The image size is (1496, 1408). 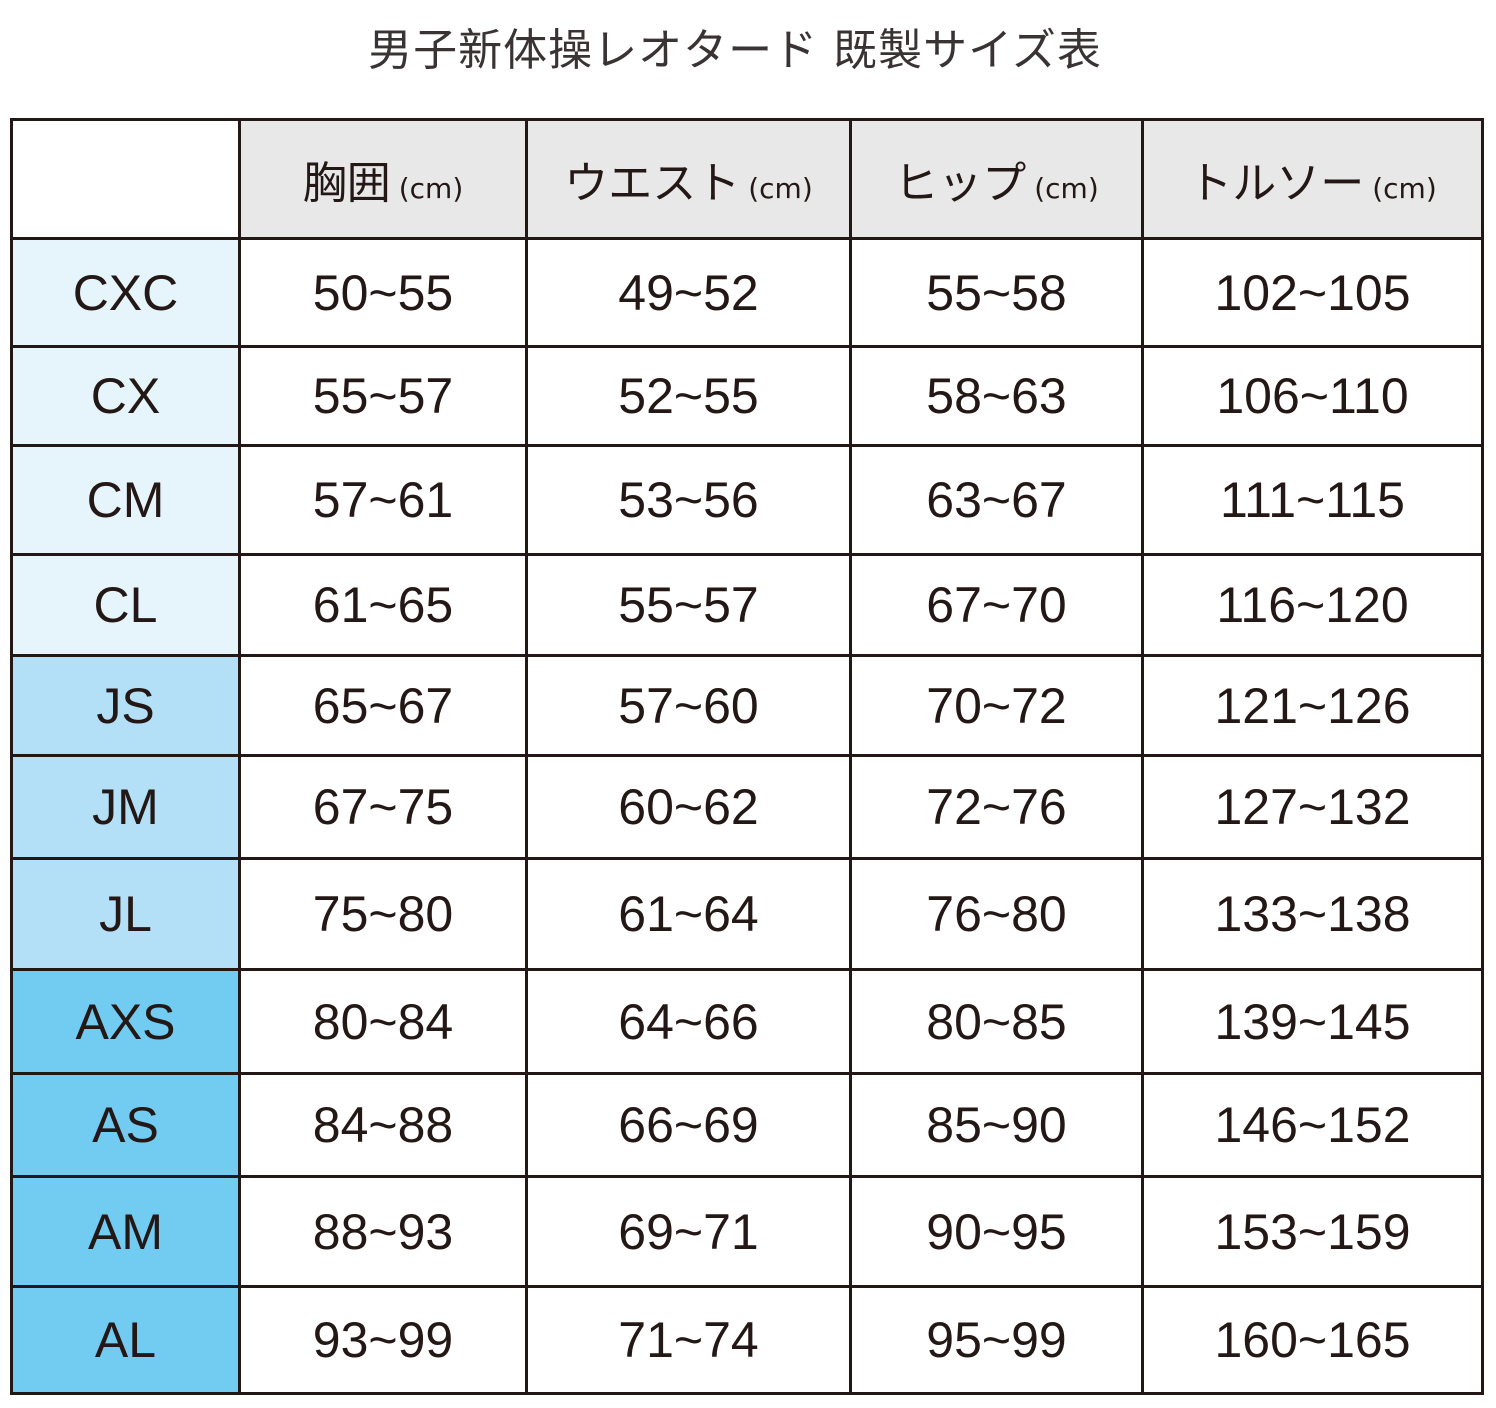 What do you see at coordinates (125, 1021) in the screenshot?
I see `size-label: AXS` at bounding box center [125, 1021].